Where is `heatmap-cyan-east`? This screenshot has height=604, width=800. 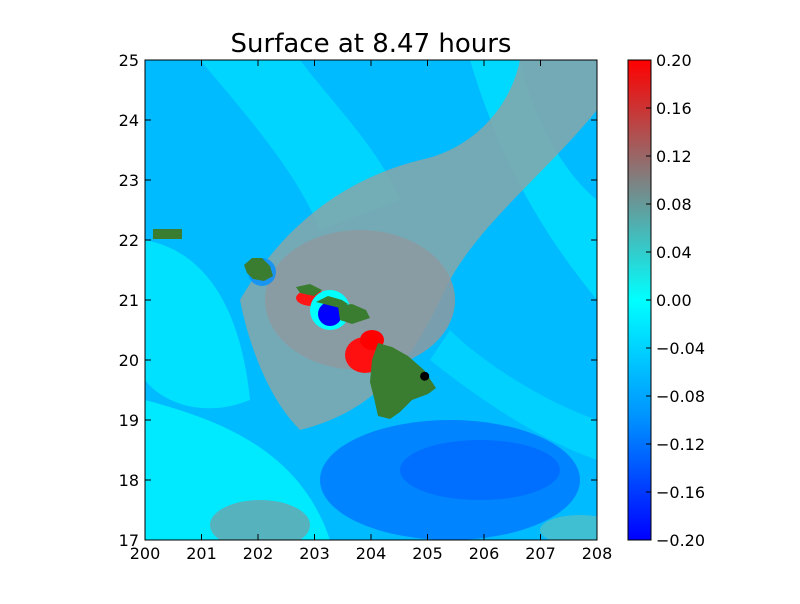 heatmap-cyan-east is located at coordinates (513, 395).